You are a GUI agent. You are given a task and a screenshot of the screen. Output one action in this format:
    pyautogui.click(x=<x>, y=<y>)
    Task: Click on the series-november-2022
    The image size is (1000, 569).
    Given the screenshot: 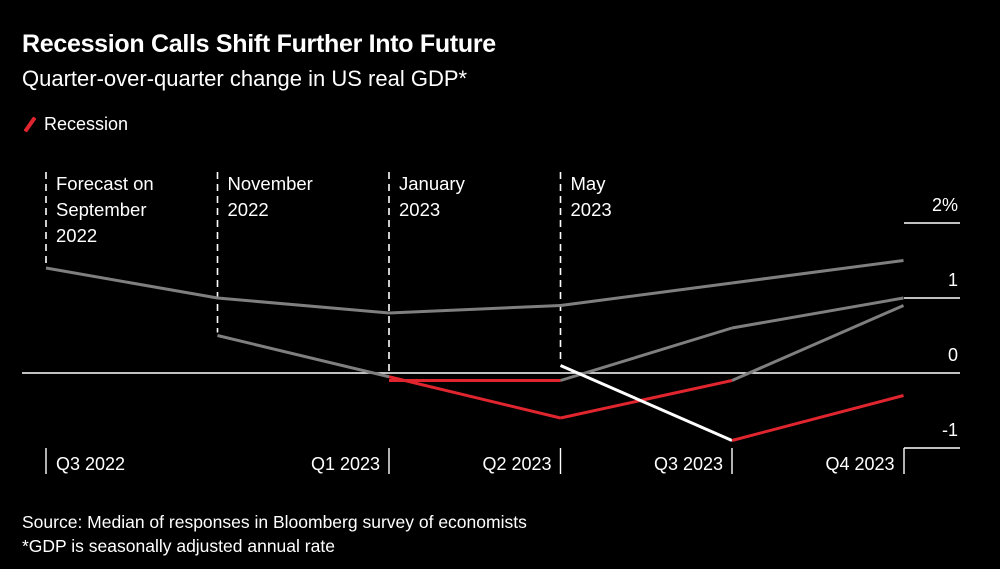 What is the action you would take?
    pyautogui.click(x=561, y=362)
    